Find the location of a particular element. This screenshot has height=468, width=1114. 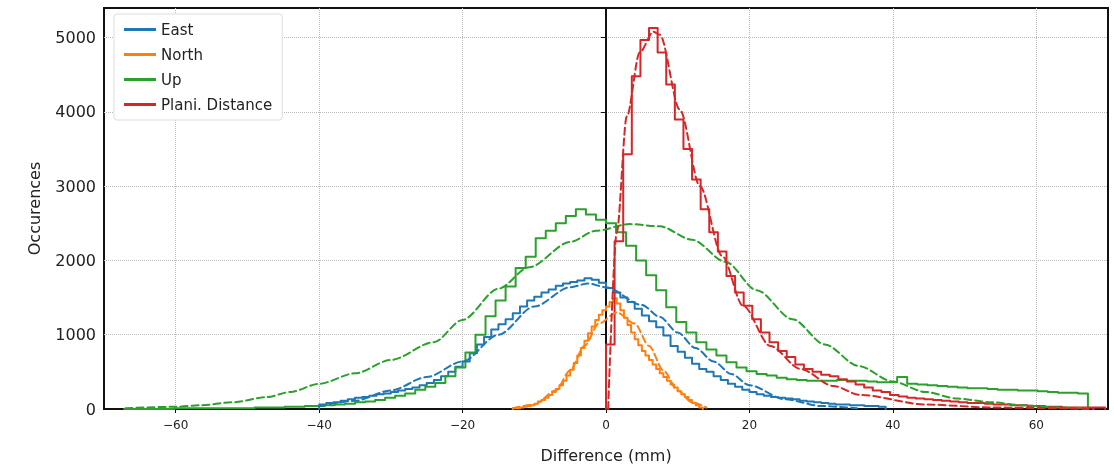

x-tick-label: 40 is located at coordinates (893, 425).